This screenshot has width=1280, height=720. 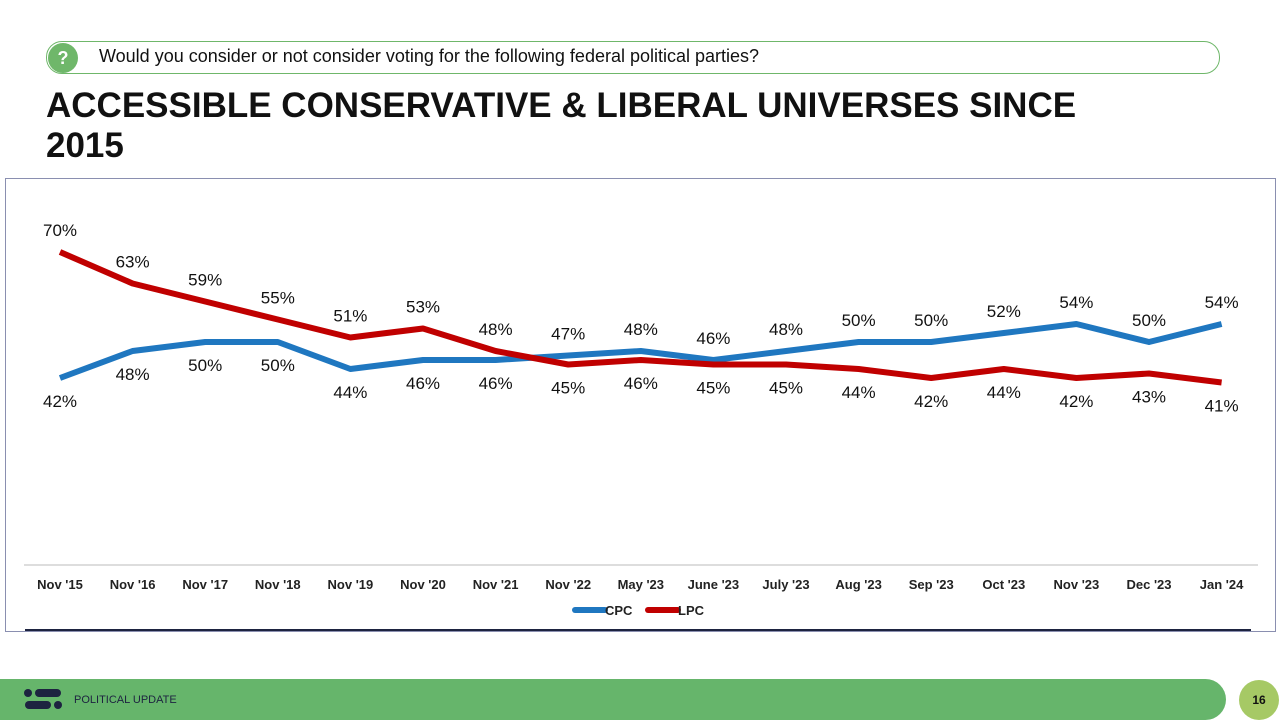 I want to click on x-tick-label: Aug '23, so click(x=858, y=584).